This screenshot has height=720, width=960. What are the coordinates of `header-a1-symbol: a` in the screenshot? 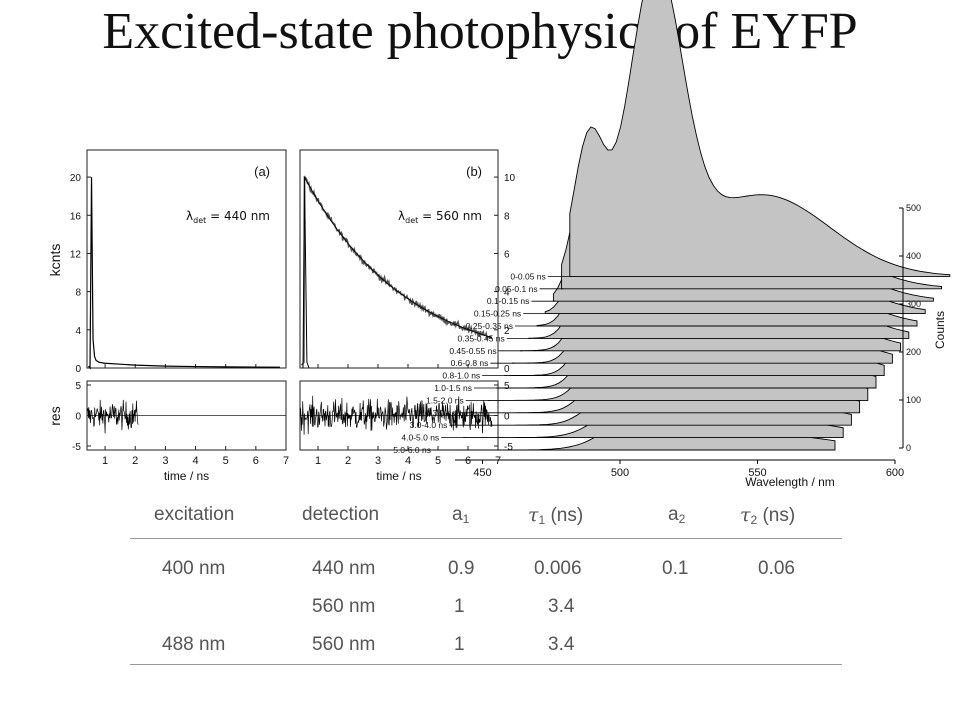 It's located at (457, 514).